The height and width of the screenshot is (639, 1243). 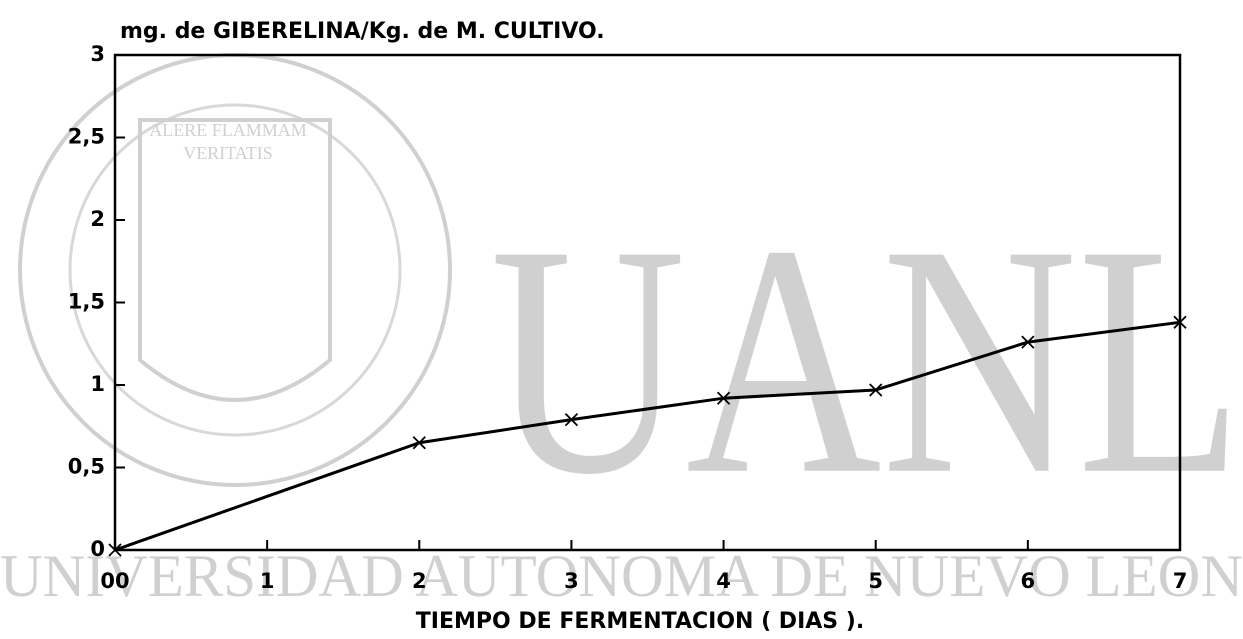 What do you see at coordinates (97, 549) in the screenshot?
I see `y-tick-label: 0` at bounding box center [97, 549].